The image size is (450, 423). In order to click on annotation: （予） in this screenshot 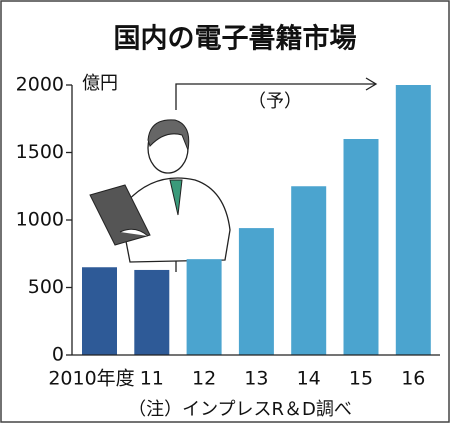, I will do `click(275, 101)`.